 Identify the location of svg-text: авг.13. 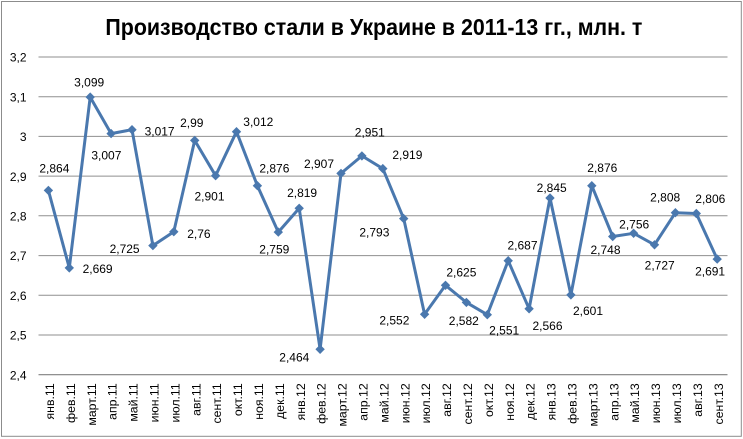
(698, 400).